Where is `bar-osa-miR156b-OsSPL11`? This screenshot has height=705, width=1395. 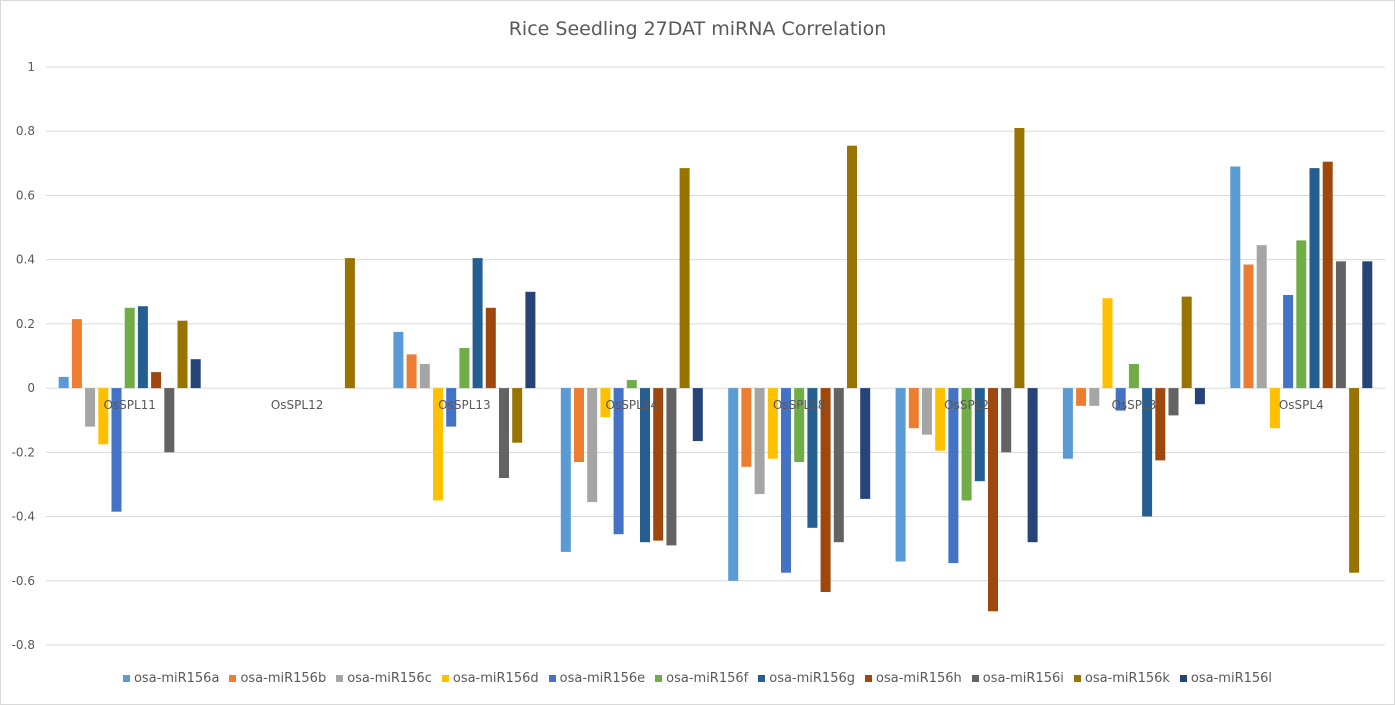 bar-osa-miR156b-OsSPL11 is located at coordinates (76, 354).